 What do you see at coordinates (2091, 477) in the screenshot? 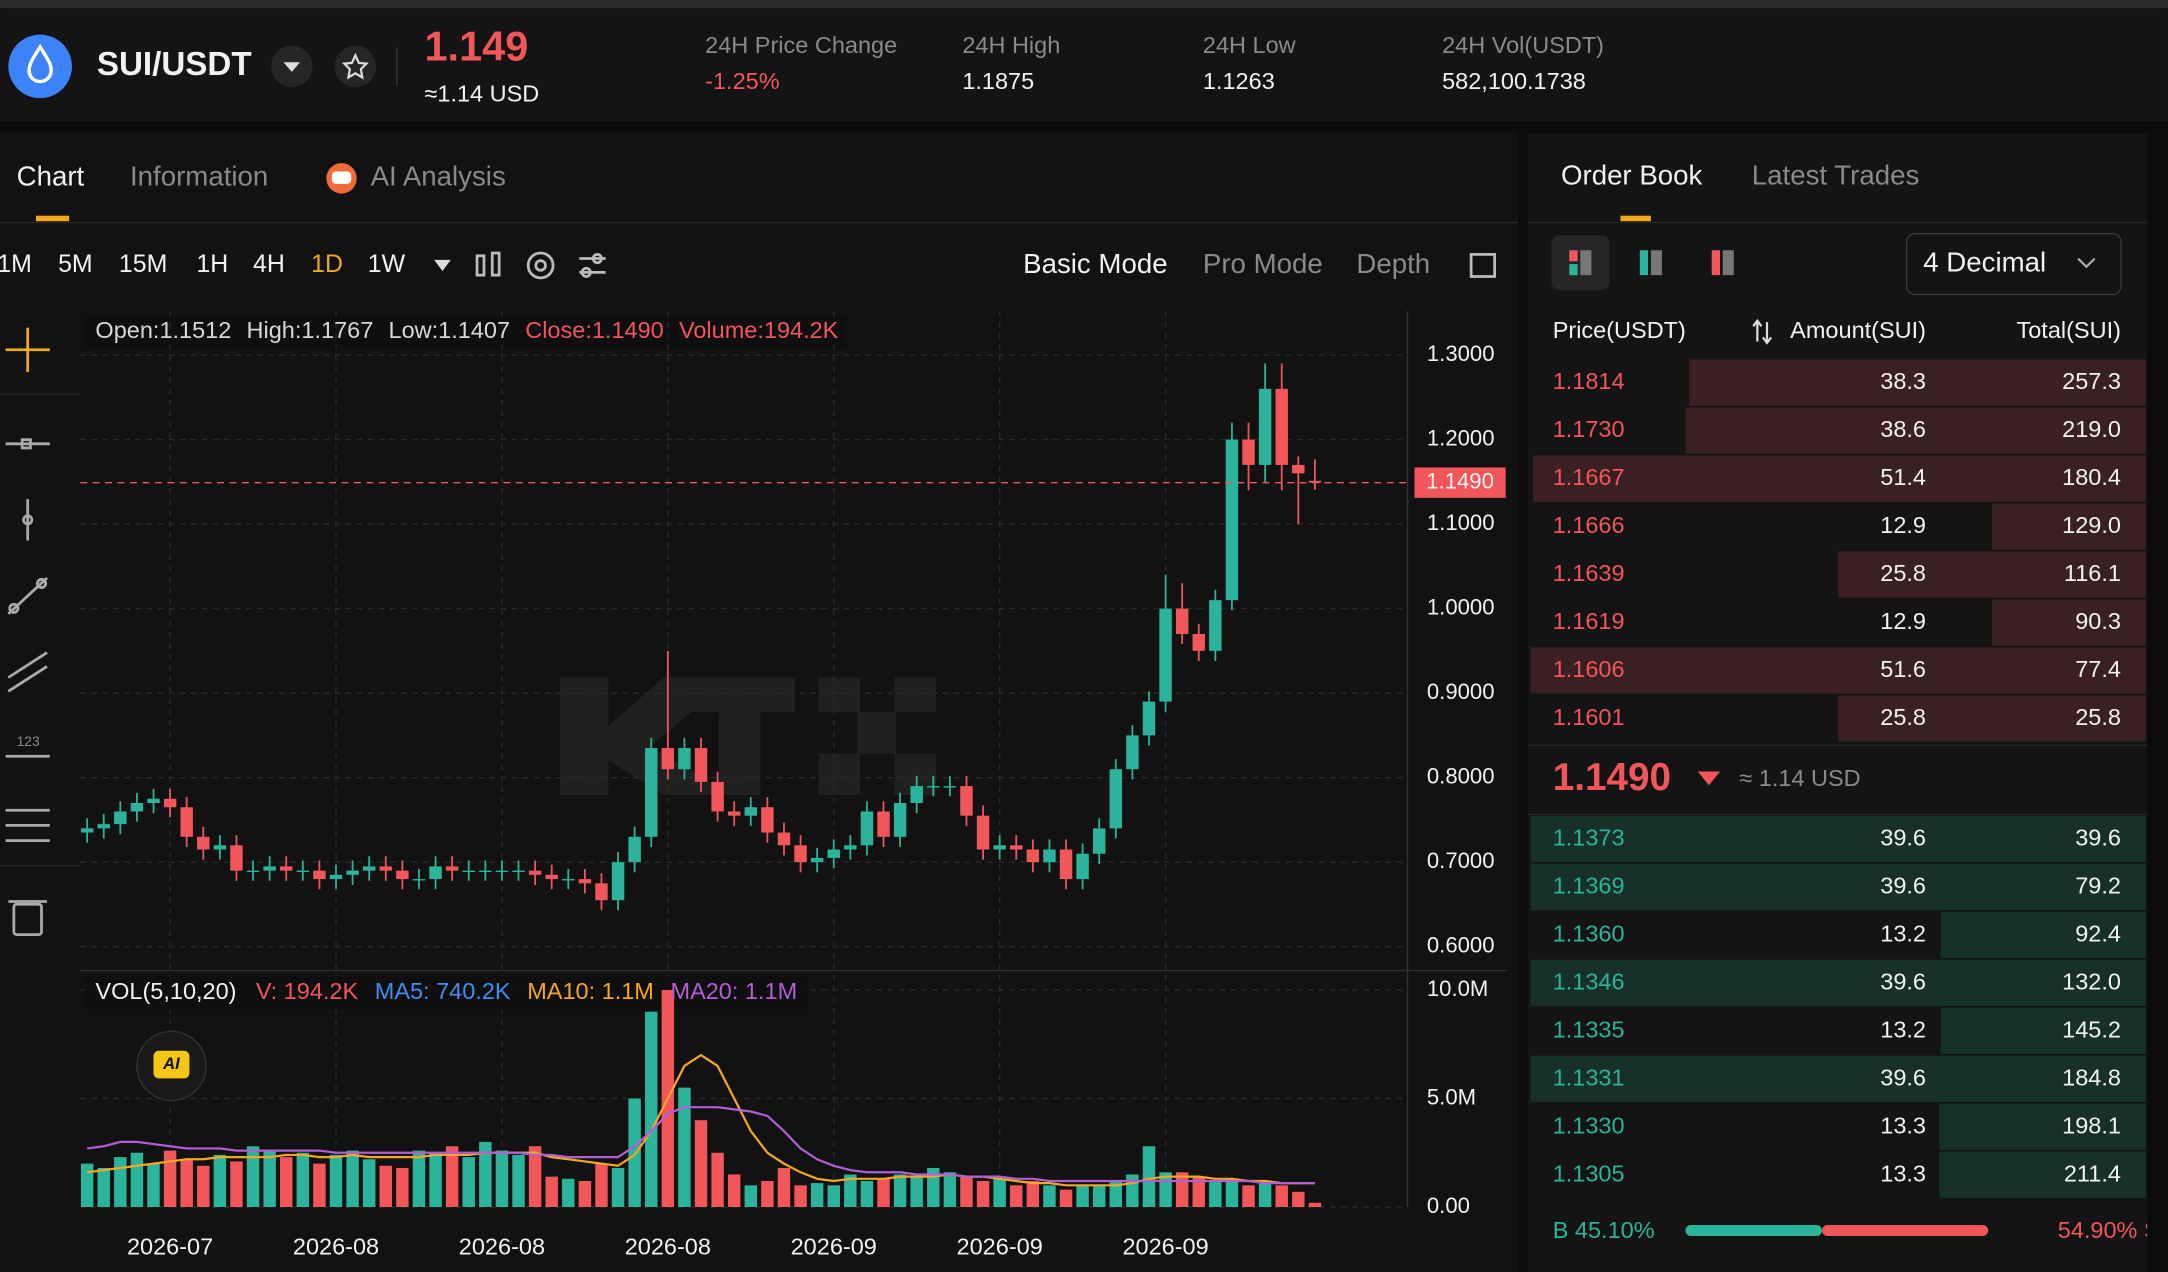
I see `total: 180.4` at bounding box center [2091, 477].